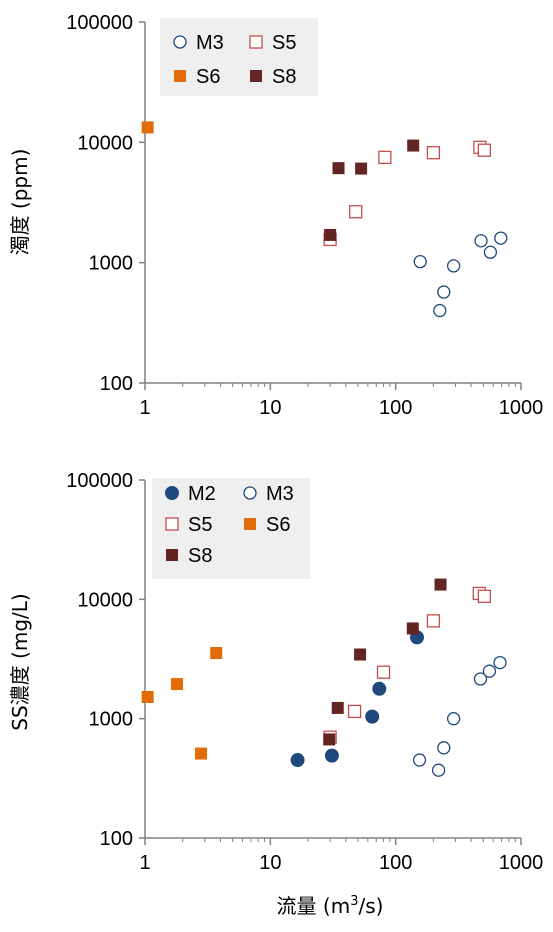 The image size is (553, 932). I want to click on legend: M3 S5 S6 S8, so click(239, 57).